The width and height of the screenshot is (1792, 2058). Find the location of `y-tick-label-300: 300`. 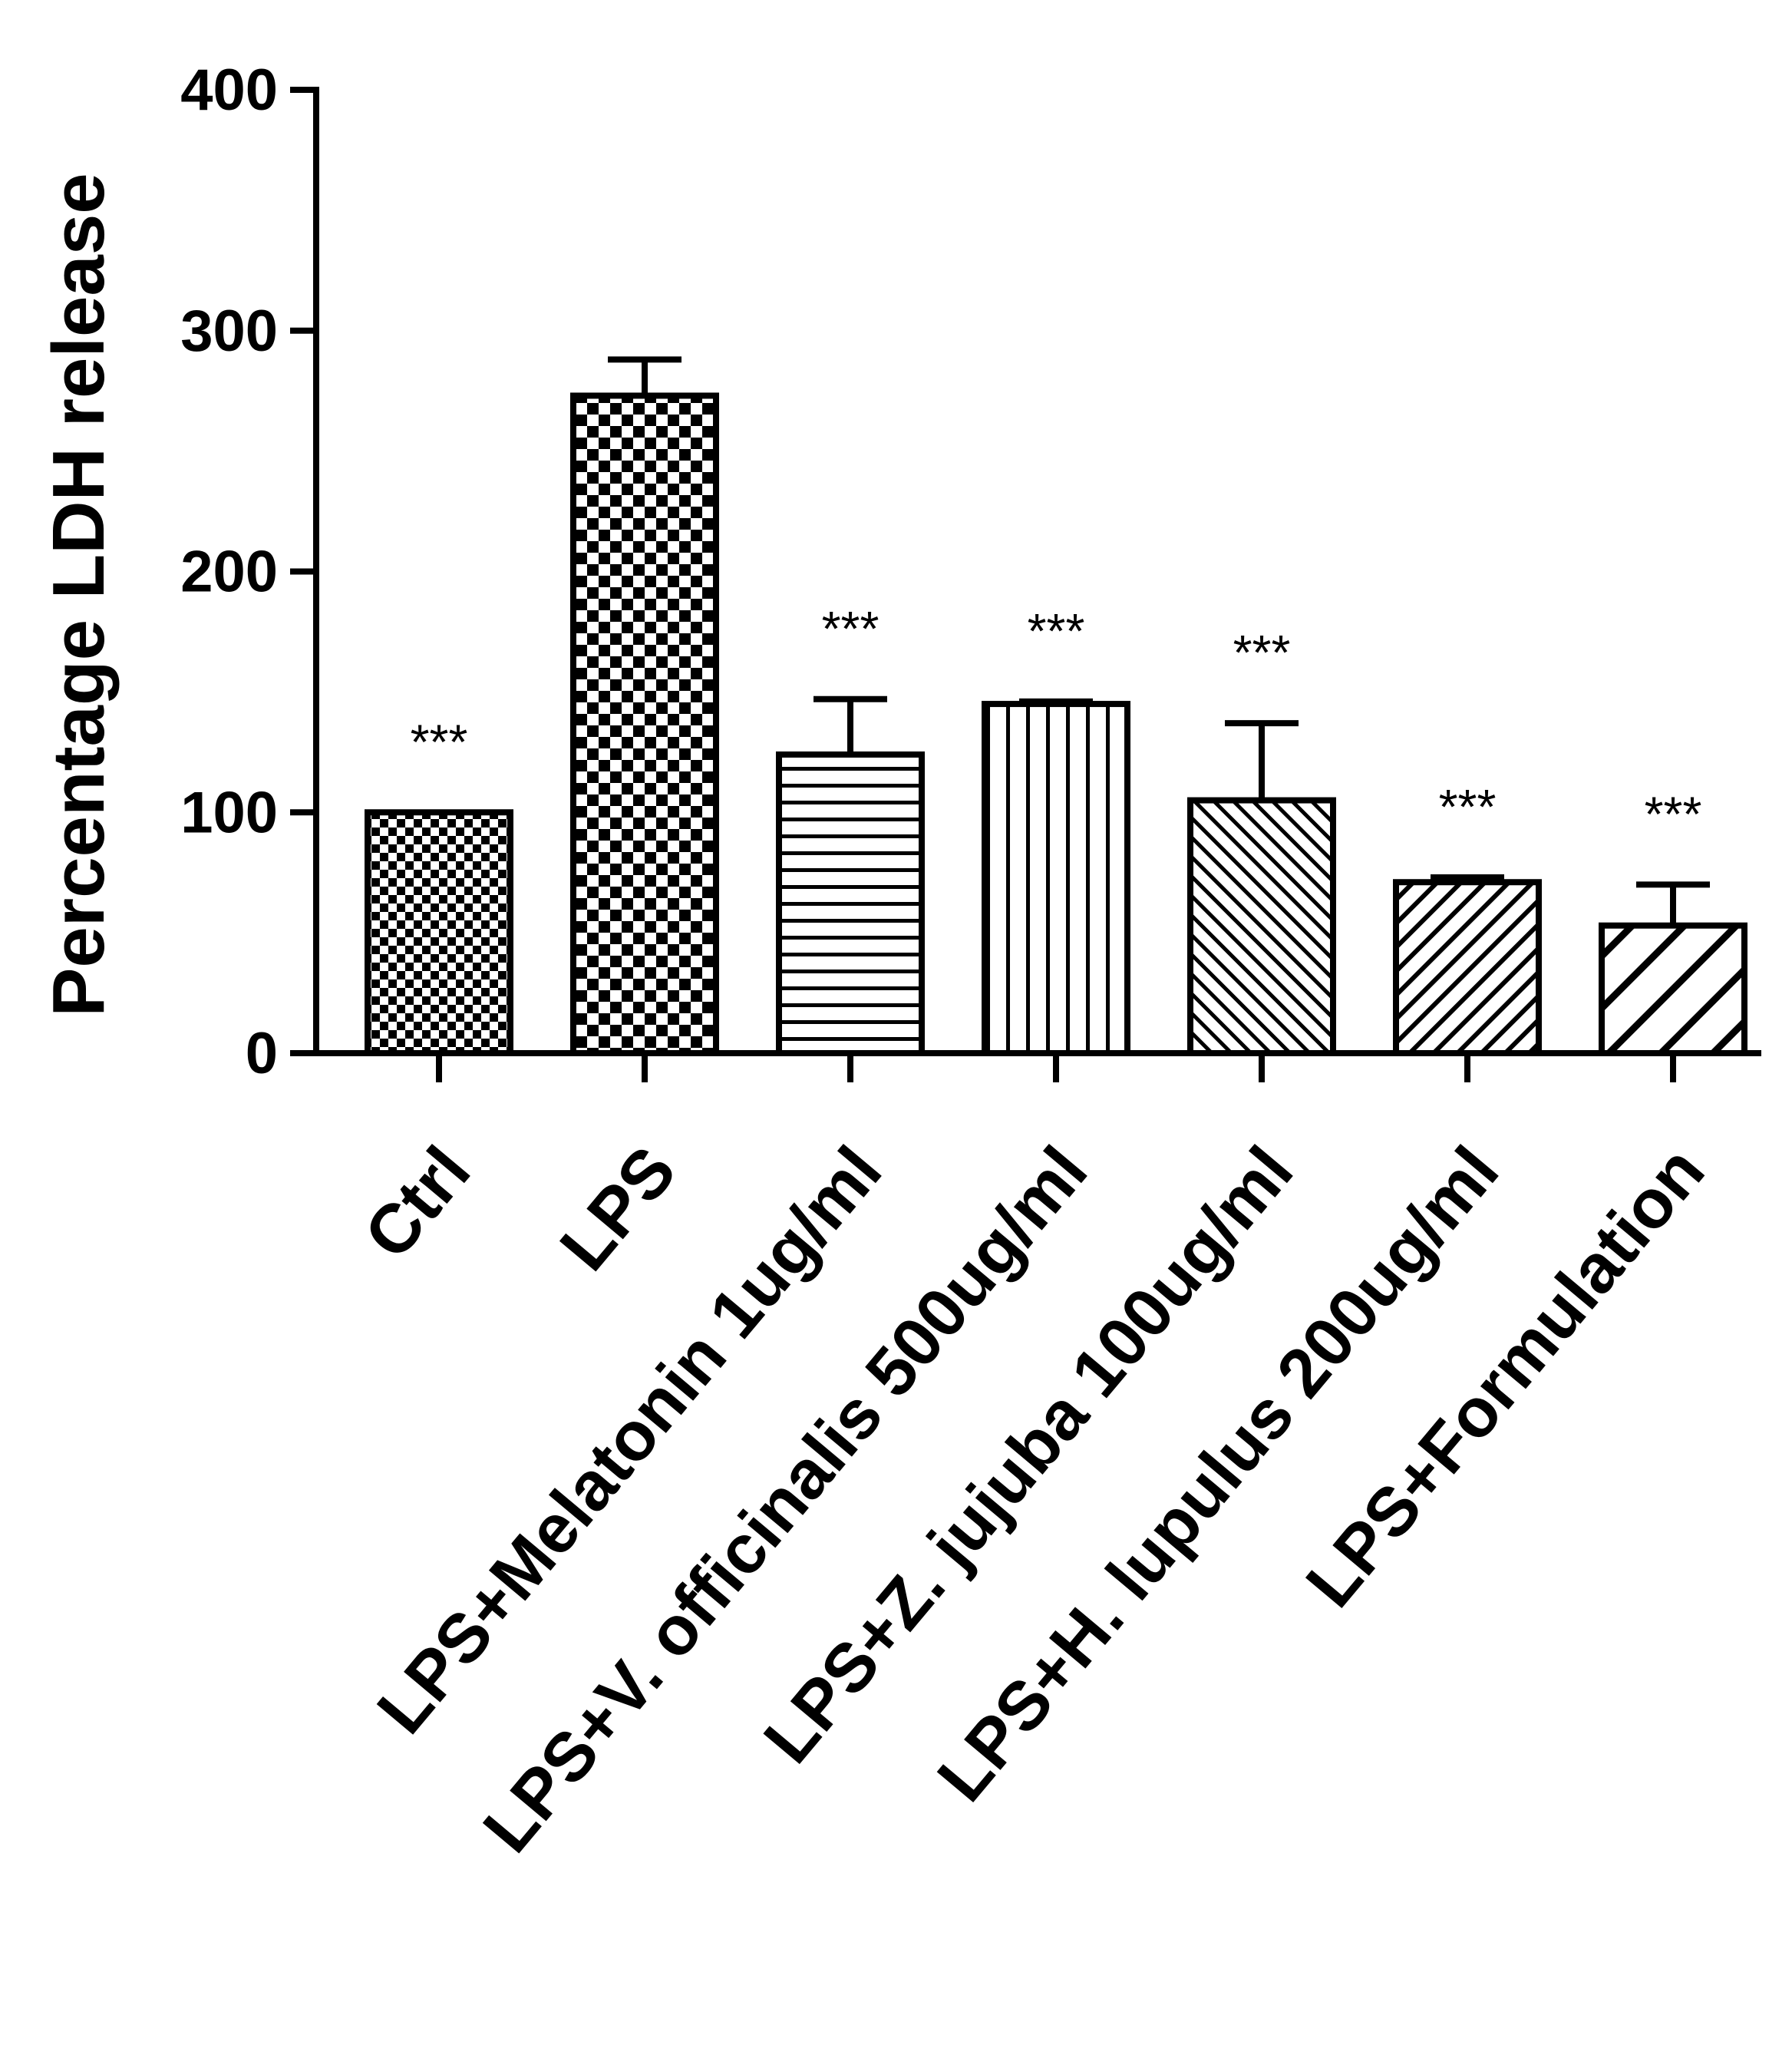

y-tick-label-300: 300 is located at coordinates (229, 331).